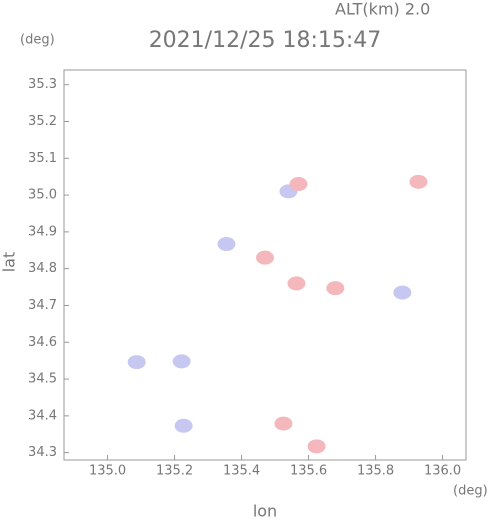  Describe the element at coordinates (308, 471) in the screenshot. I see `x-tick-label: 135.6` at that location.